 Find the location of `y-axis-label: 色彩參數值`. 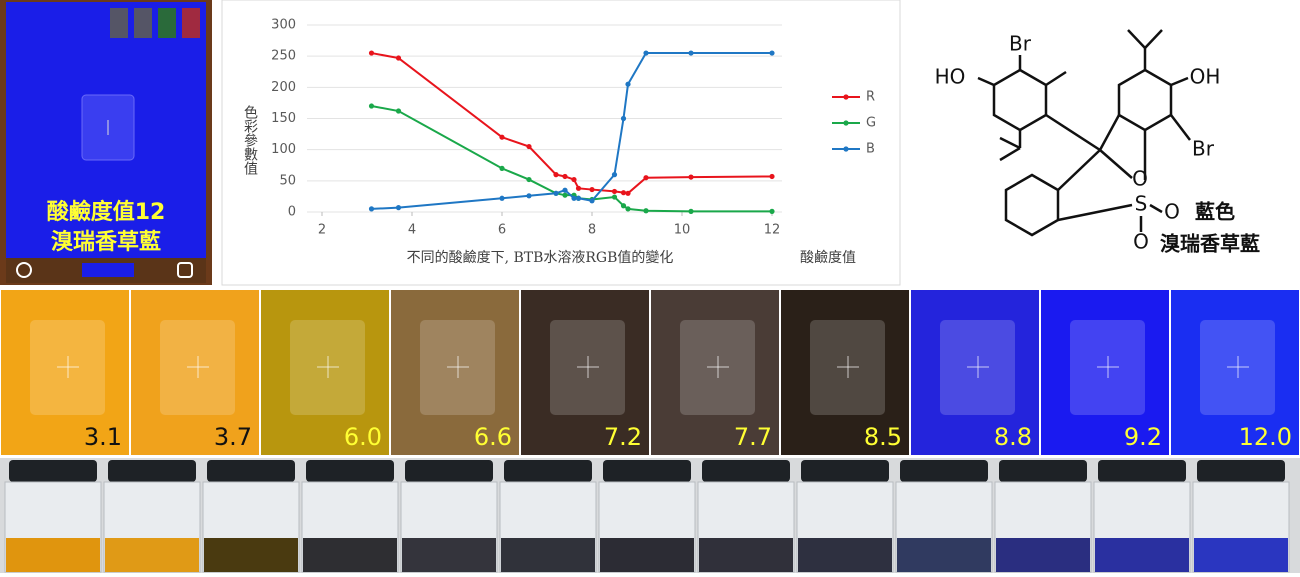

y-axis-label: 色彩參數值 is located at coordinates (250, 139).